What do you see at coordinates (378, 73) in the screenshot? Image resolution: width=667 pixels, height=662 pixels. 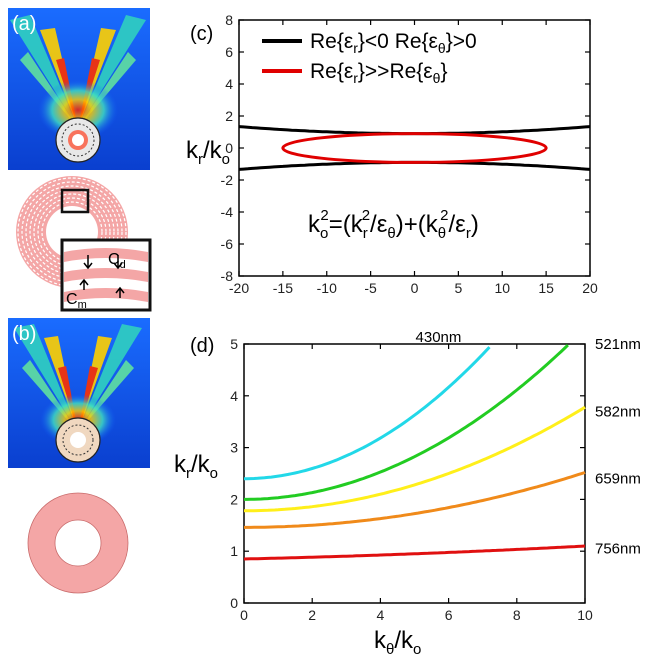 I see `legend-entry-red: Re{εr}>>Re{εθ}` at bounding box center [378, 73].